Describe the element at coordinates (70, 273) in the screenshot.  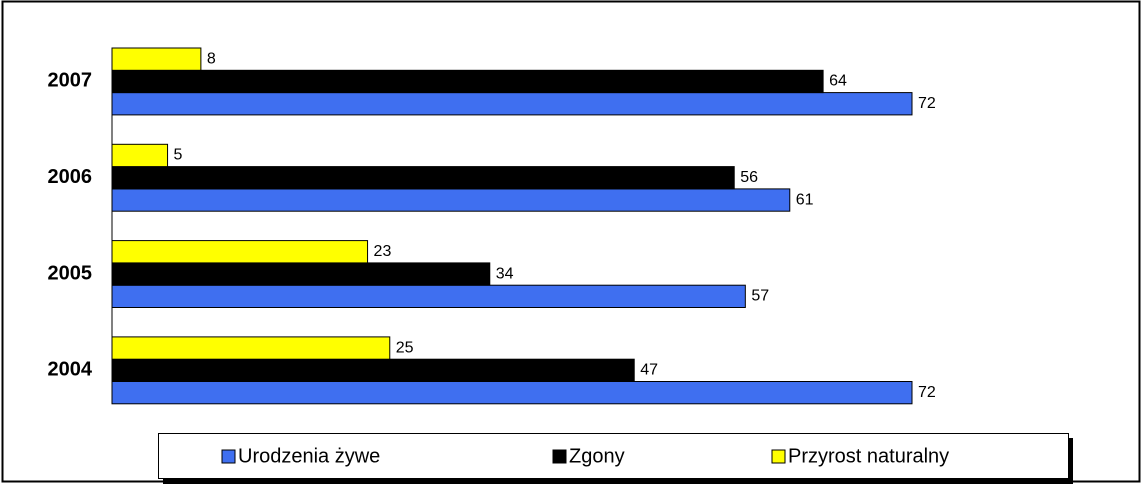
I see `y-tick-label: 2005` at that location.